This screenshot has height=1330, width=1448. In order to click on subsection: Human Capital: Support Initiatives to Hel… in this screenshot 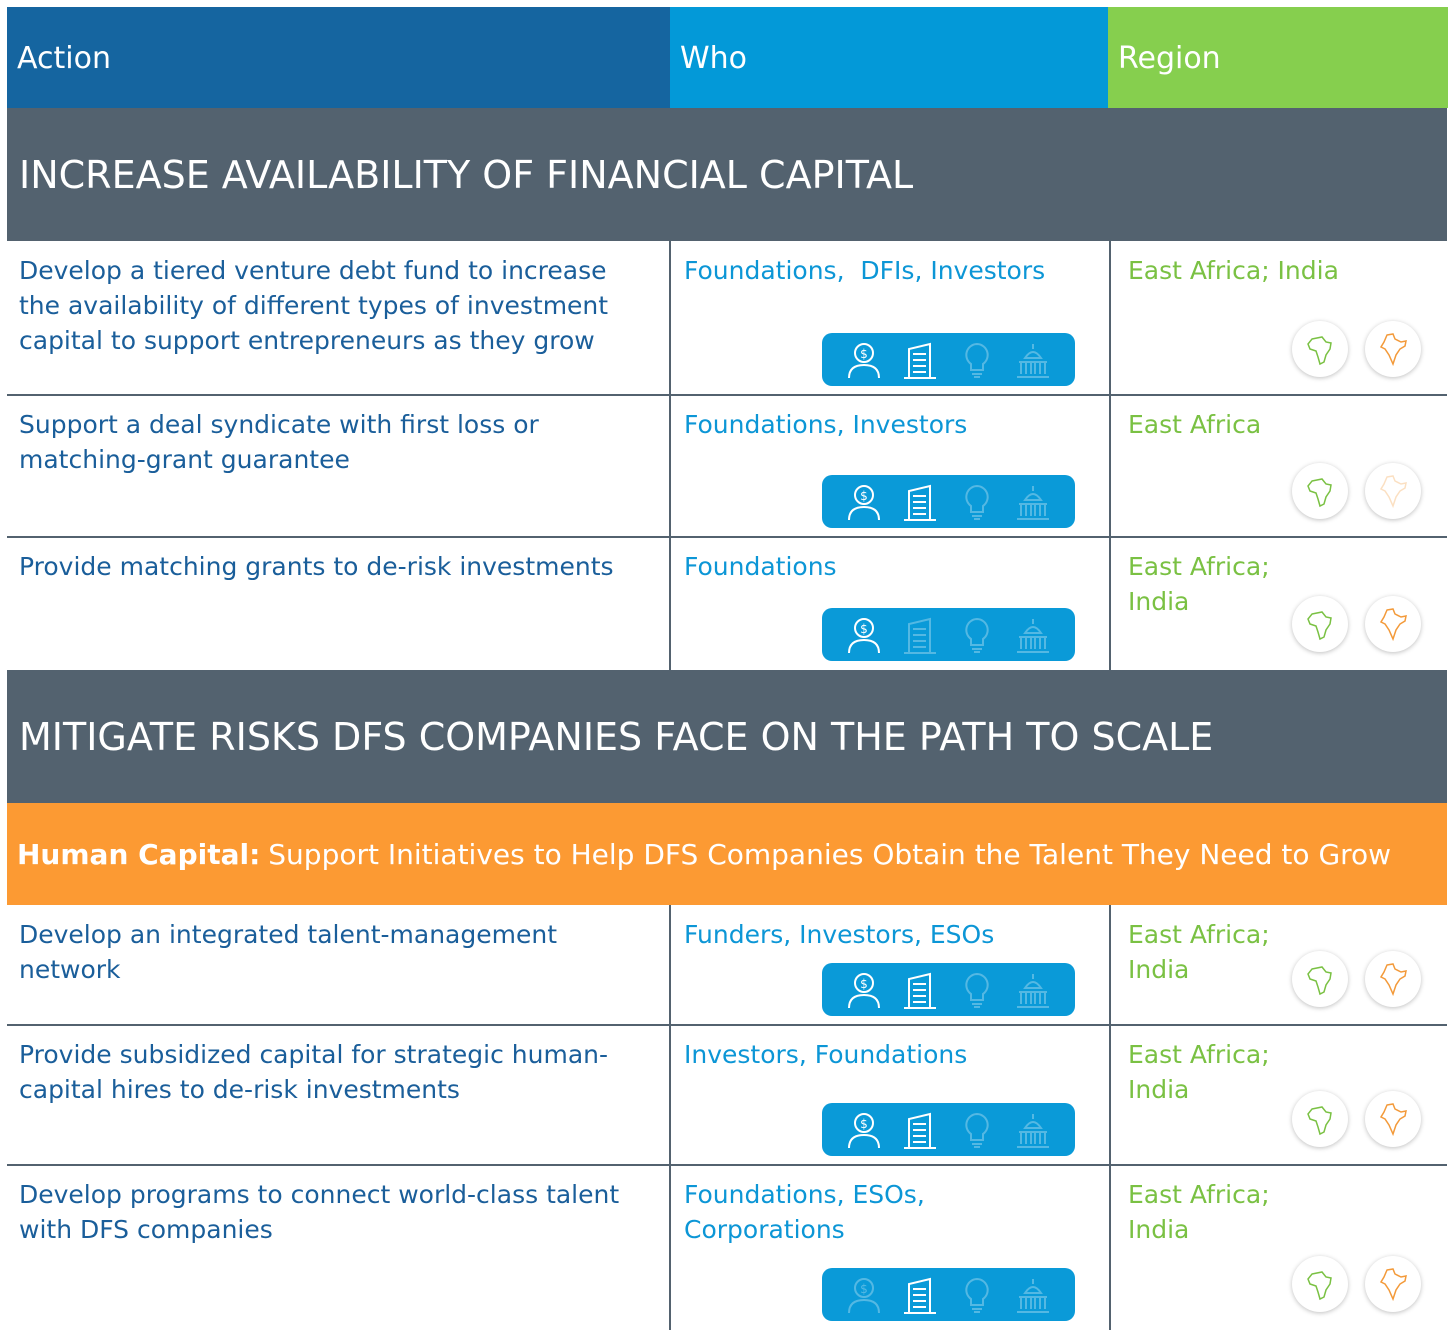, I will do `click(727, 854)`.